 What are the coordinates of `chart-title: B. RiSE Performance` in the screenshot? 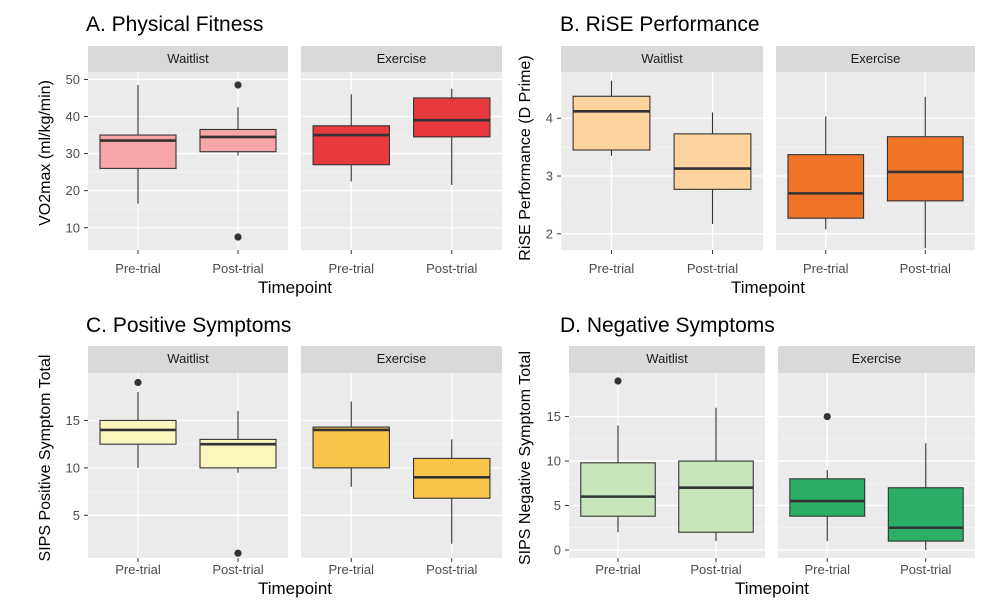 It's located at (660, 24).